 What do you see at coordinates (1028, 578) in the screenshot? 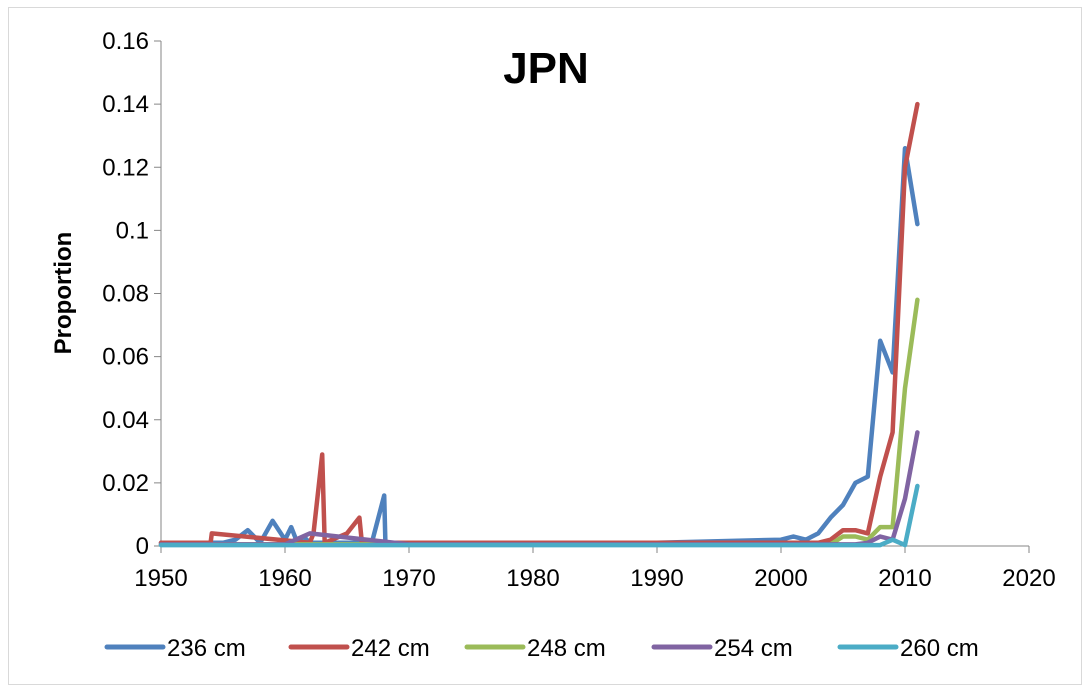
I see `x-tick-label: 2020` at bounding box center [1028, 578].